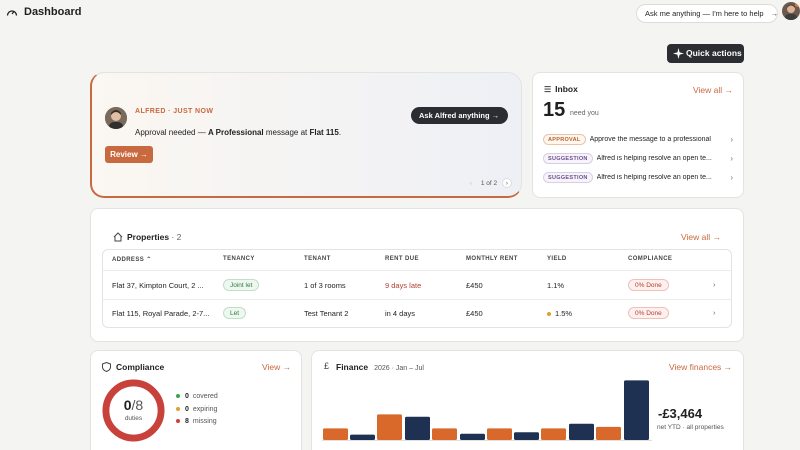  I want to click on row-rent-due: 9 days late, so click(403, 285).